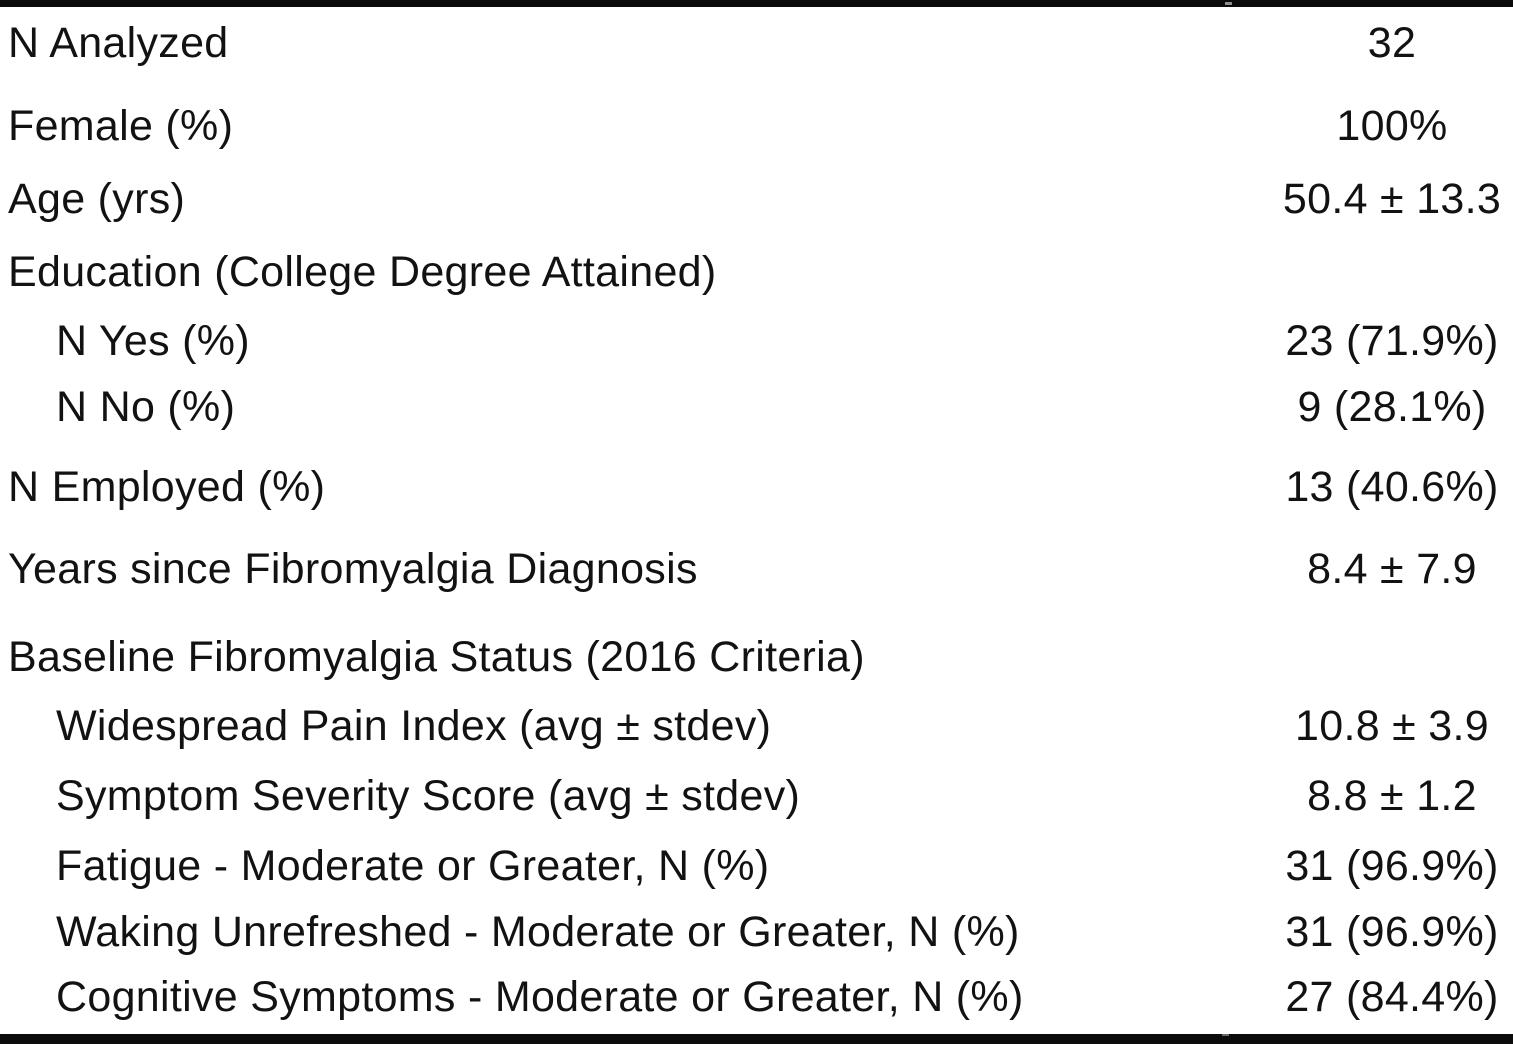  I want to click on row-value: 9 (28.1%), so click(1392, 407).